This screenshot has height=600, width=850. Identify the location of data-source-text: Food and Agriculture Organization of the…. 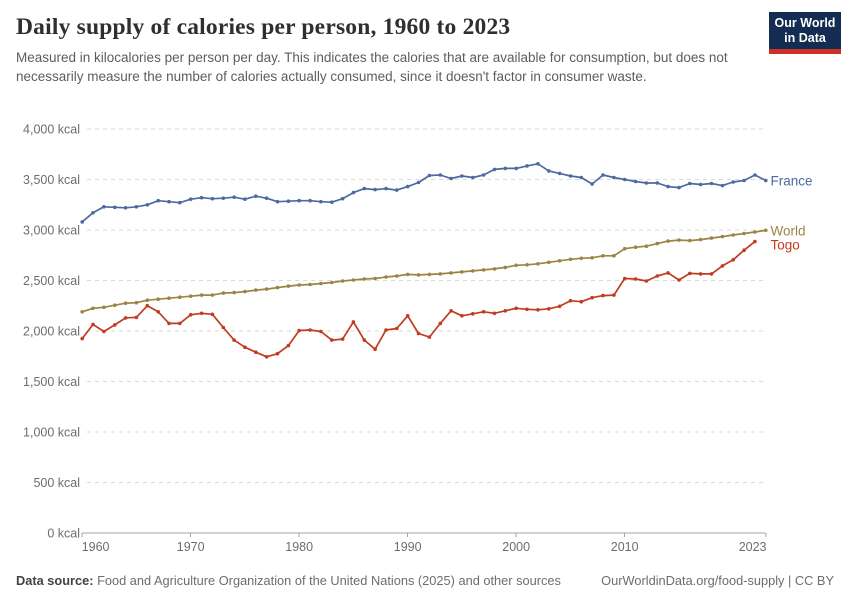
(327, 580).